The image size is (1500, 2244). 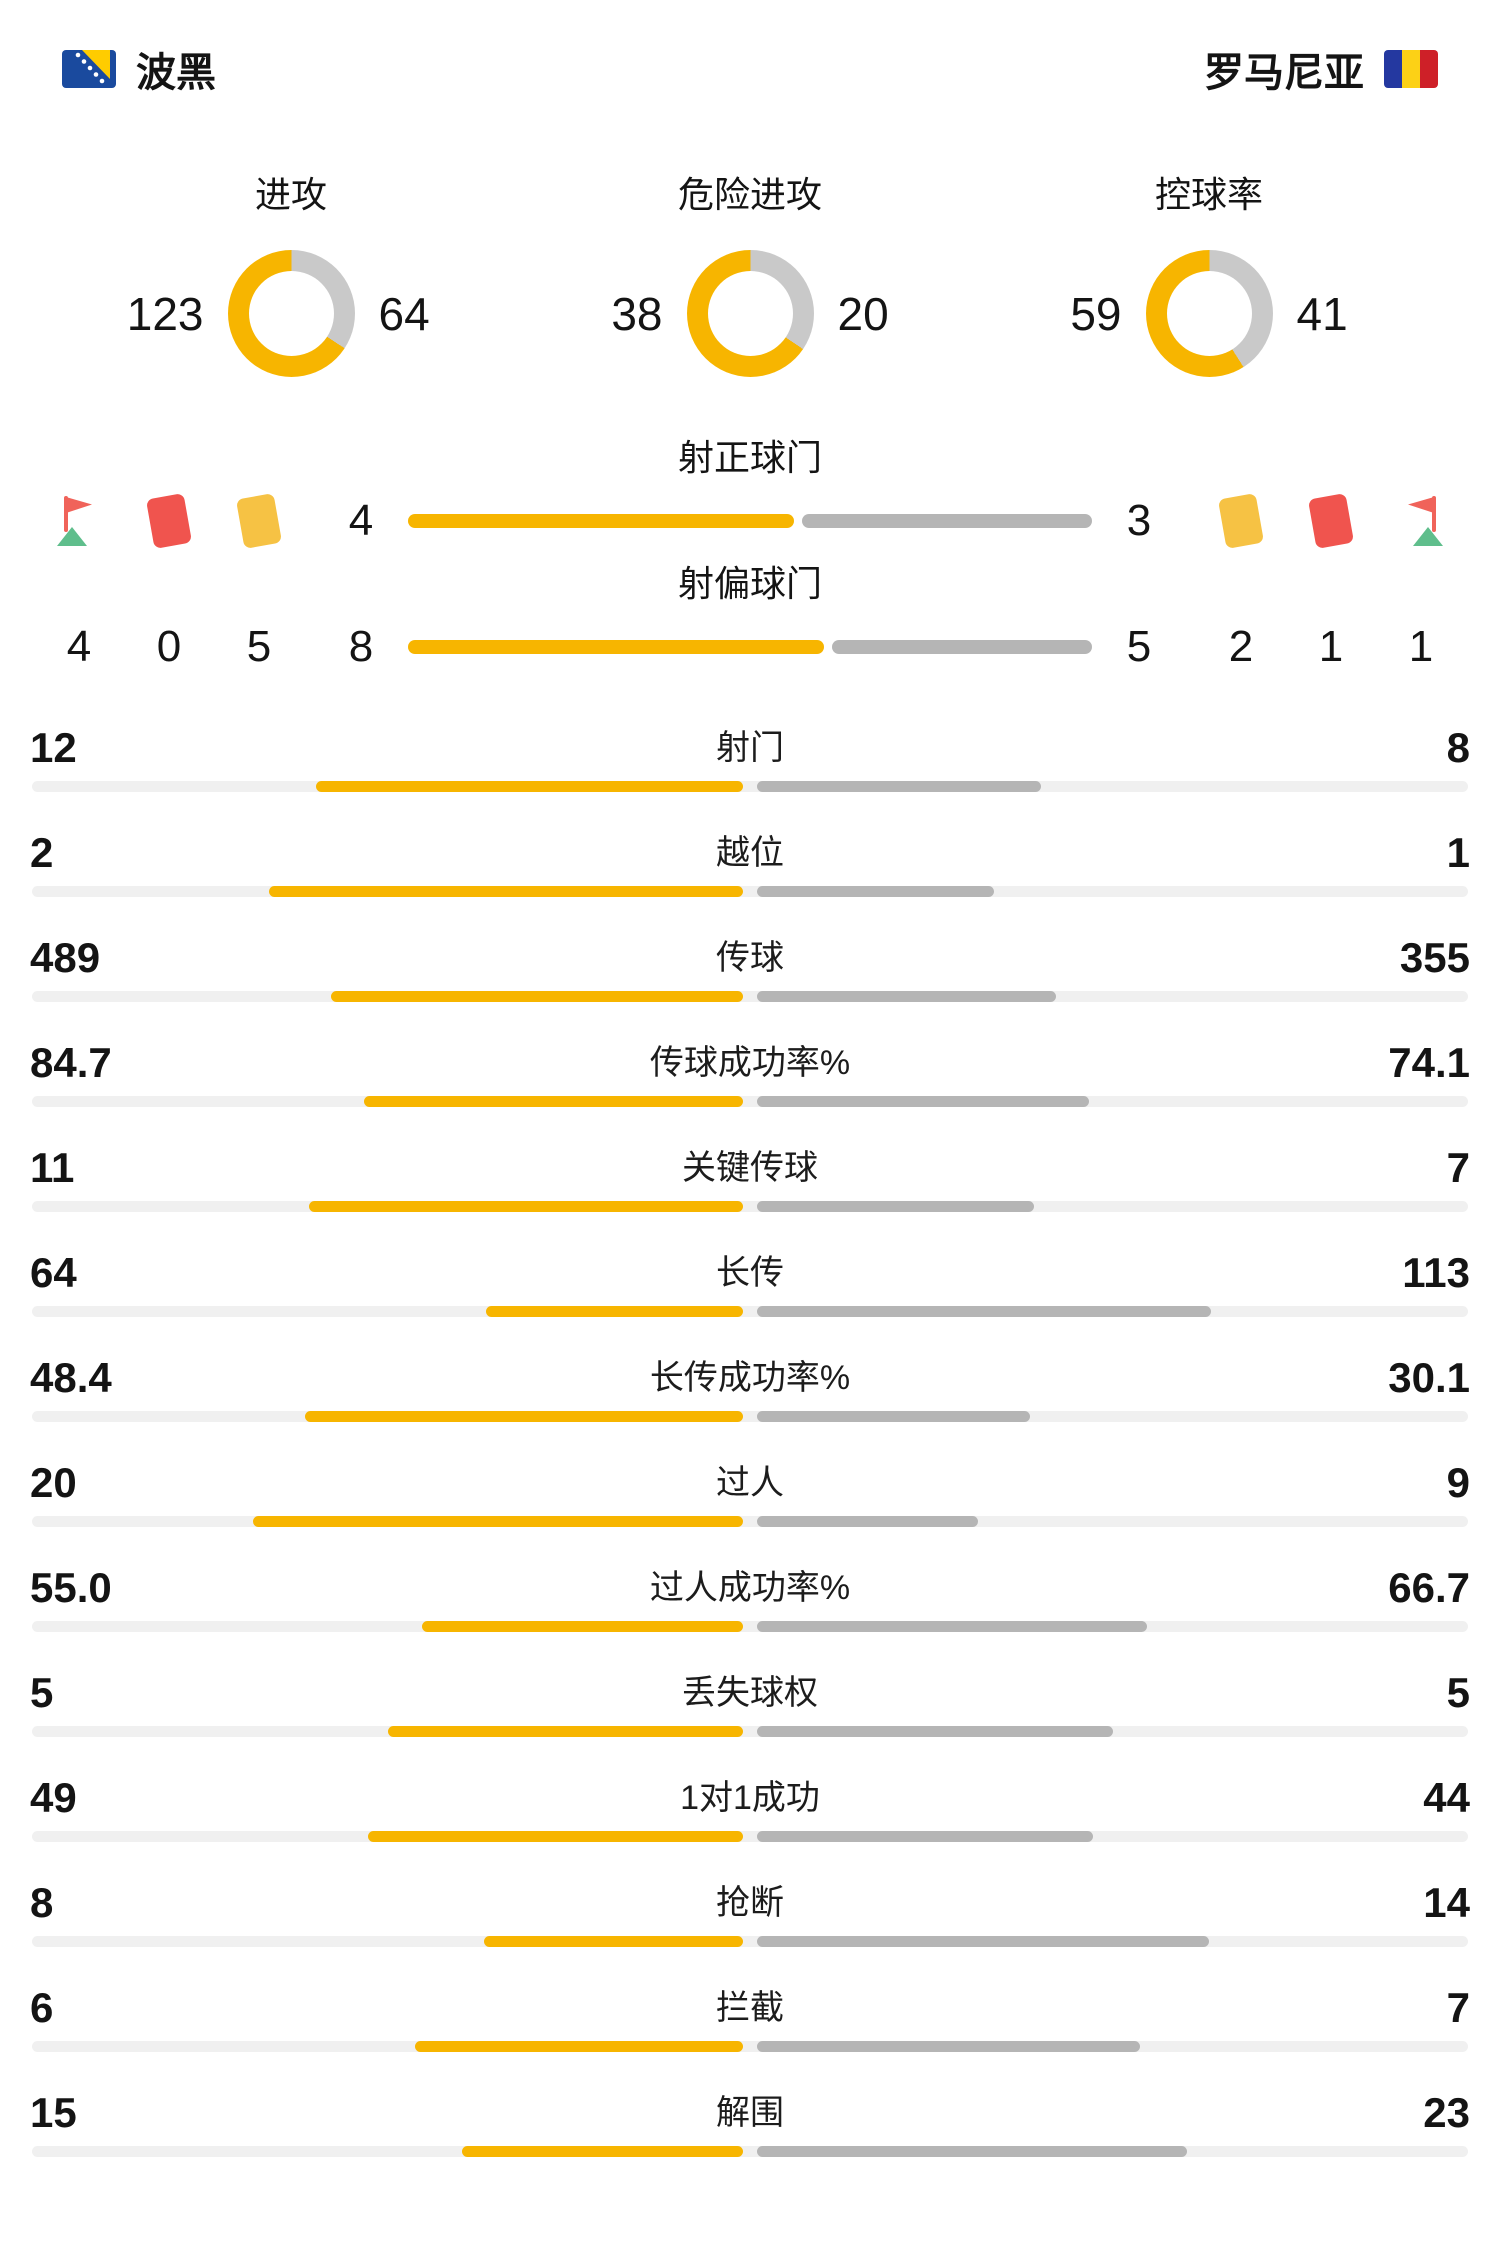 What do you see at coordinates (53, 1272) in the screenshot?
I see `stat-home-value: 64` at bounding box center [53, 1272].